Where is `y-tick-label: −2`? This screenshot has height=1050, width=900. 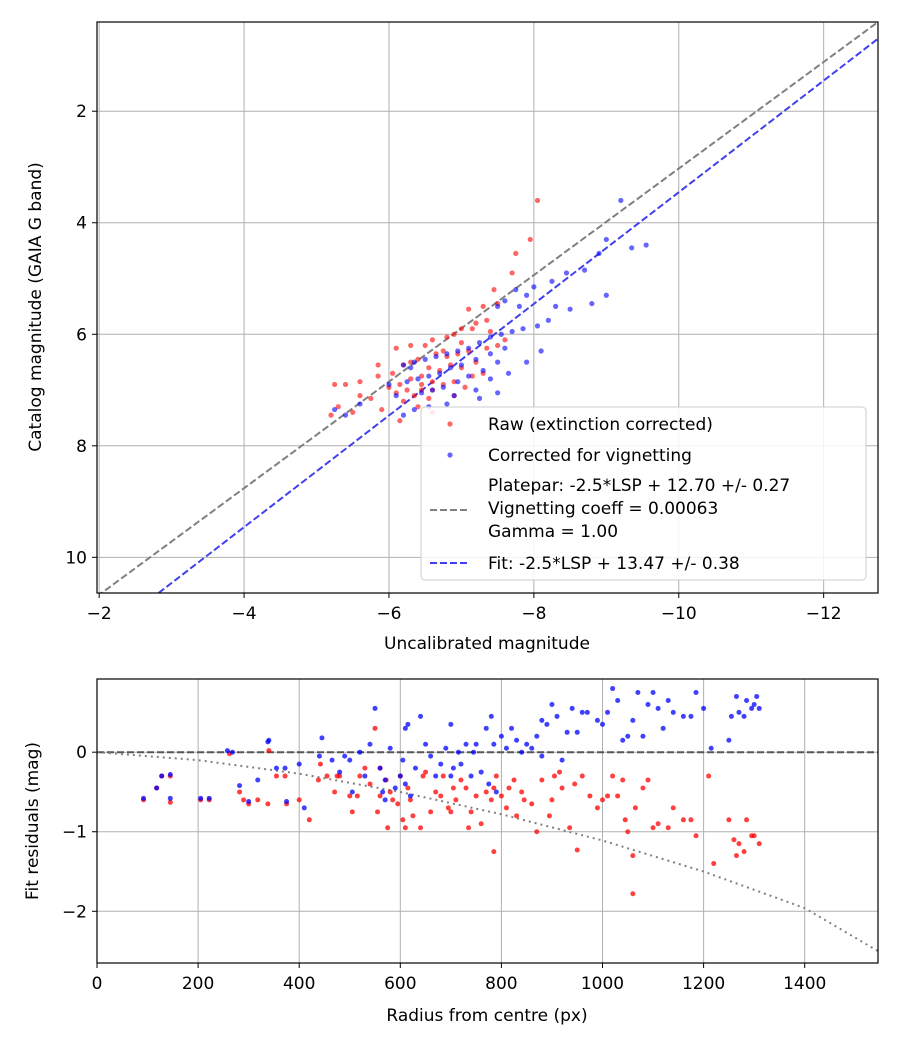
y-tick-label: −2 is located at coordinates (74, 912).